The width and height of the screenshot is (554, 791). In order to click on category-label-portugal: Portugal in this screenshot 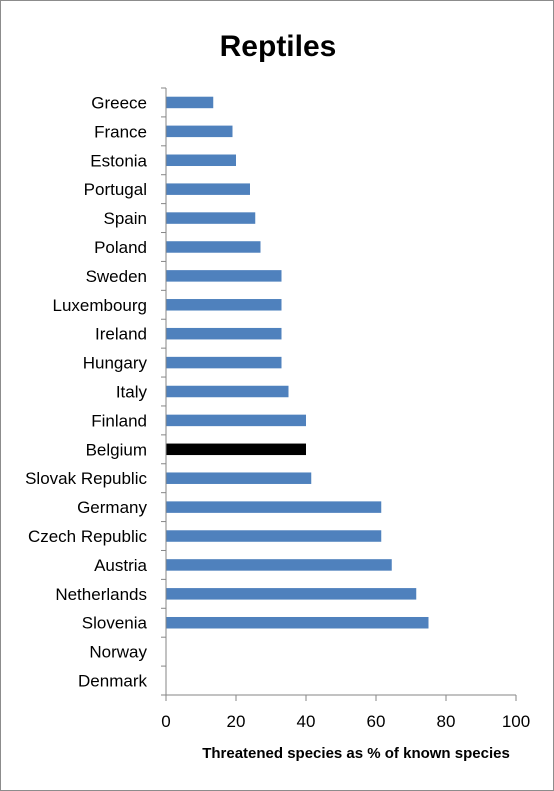, I will do `click(115, 189)`.